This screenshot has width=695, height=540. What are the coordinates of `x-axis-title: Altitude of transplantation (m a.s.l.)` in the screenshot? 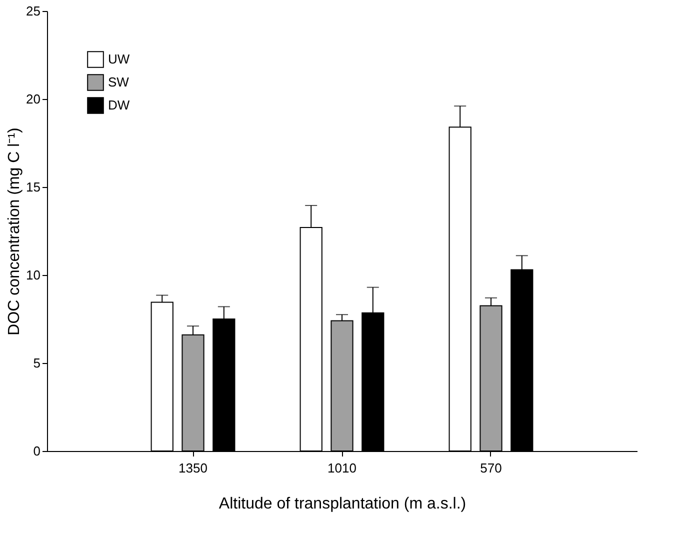 It's located at (342, 504).